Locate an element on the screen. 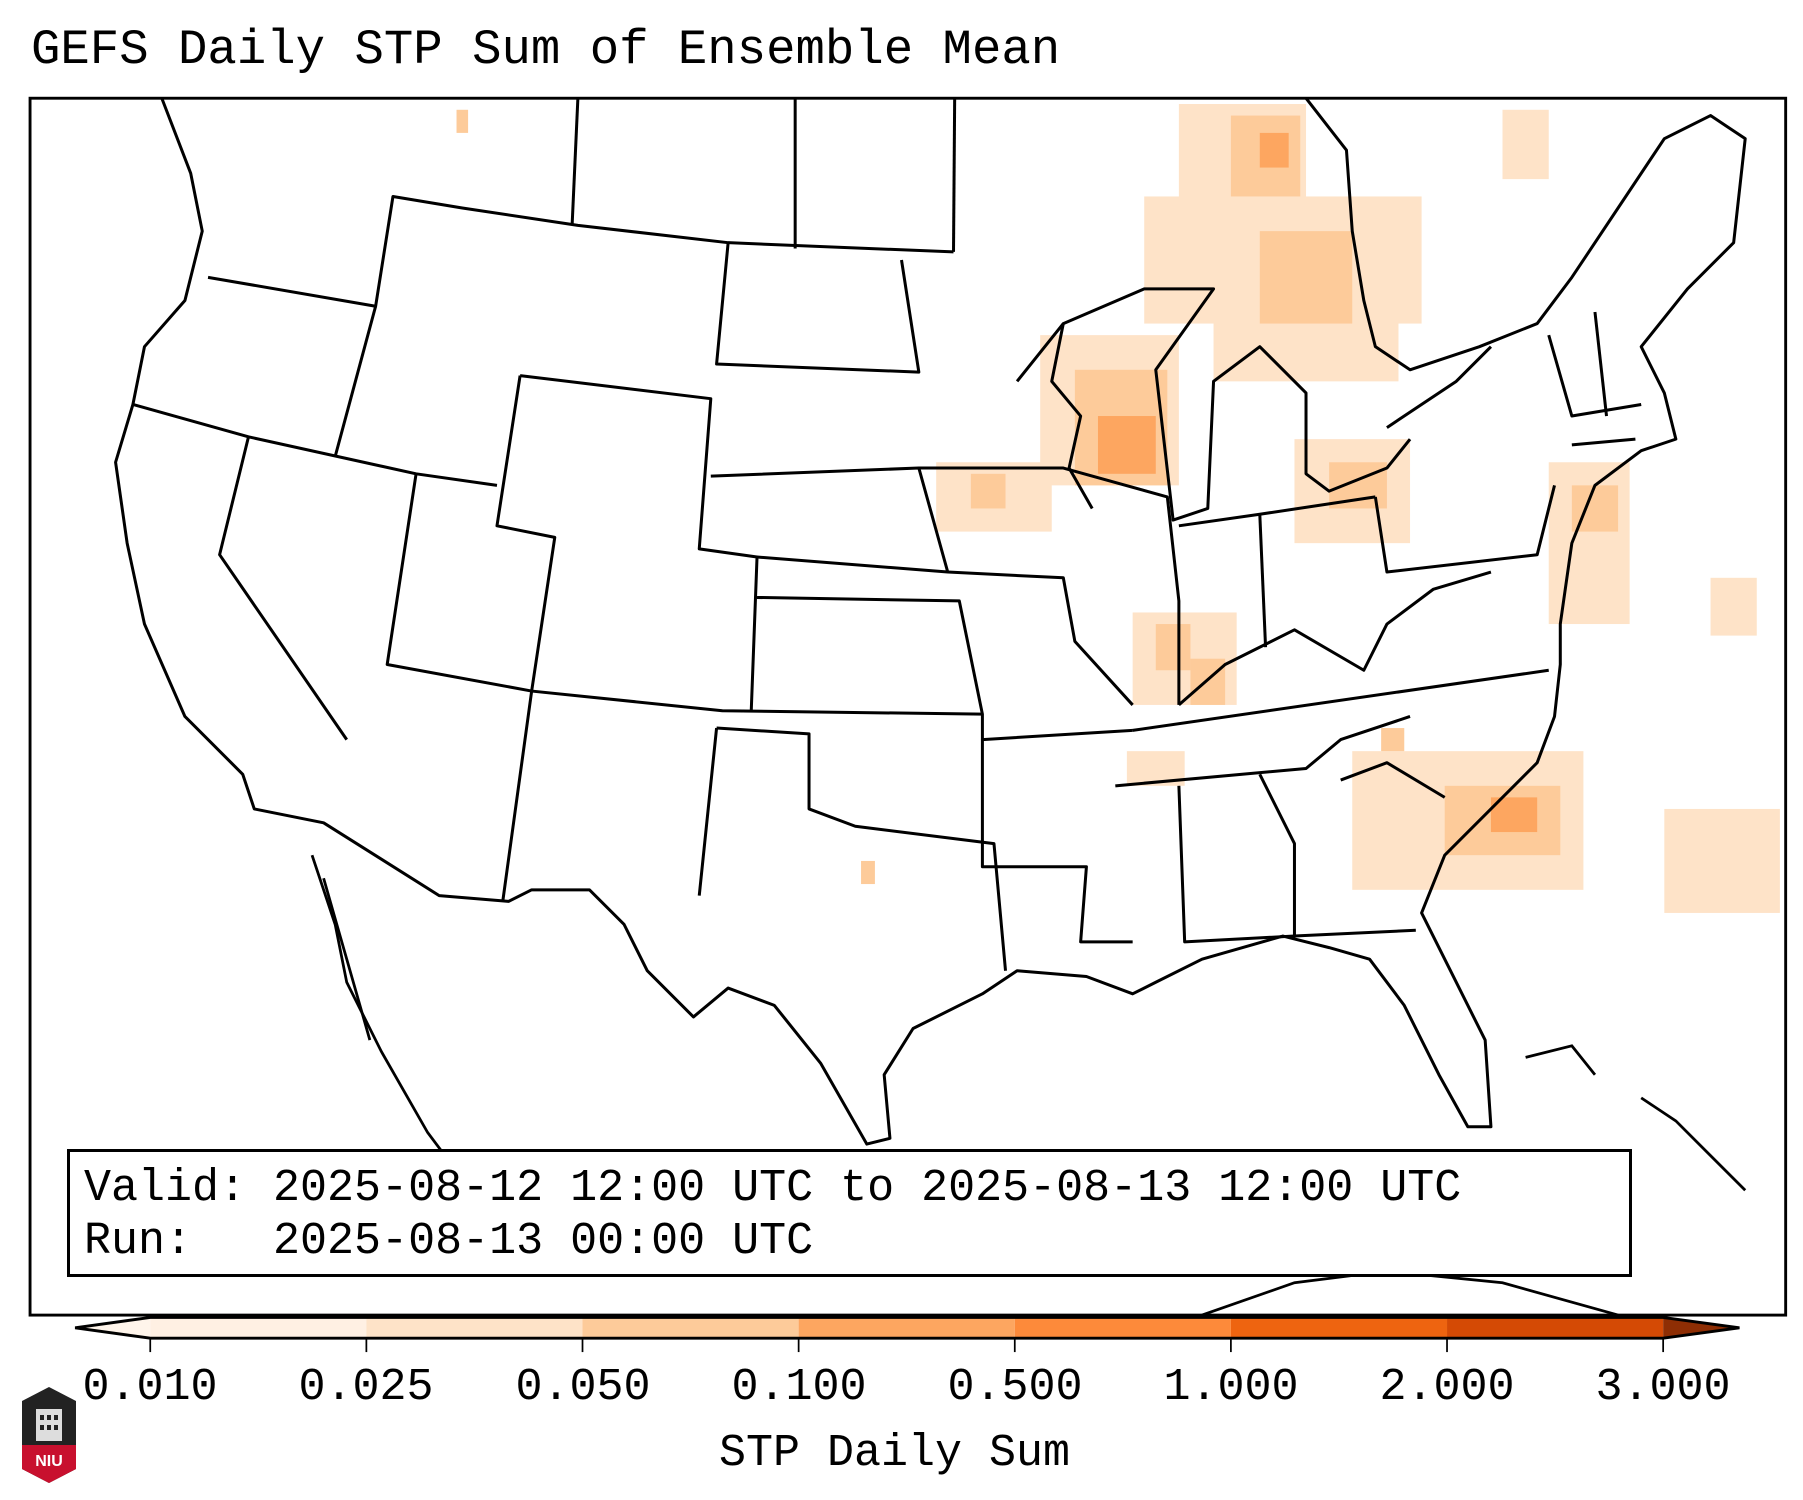 Image resolution: width=1803 pixels, height=1500 pixels. colorbar-tick-label: 0.010 is located at coordinates (150, 1387).